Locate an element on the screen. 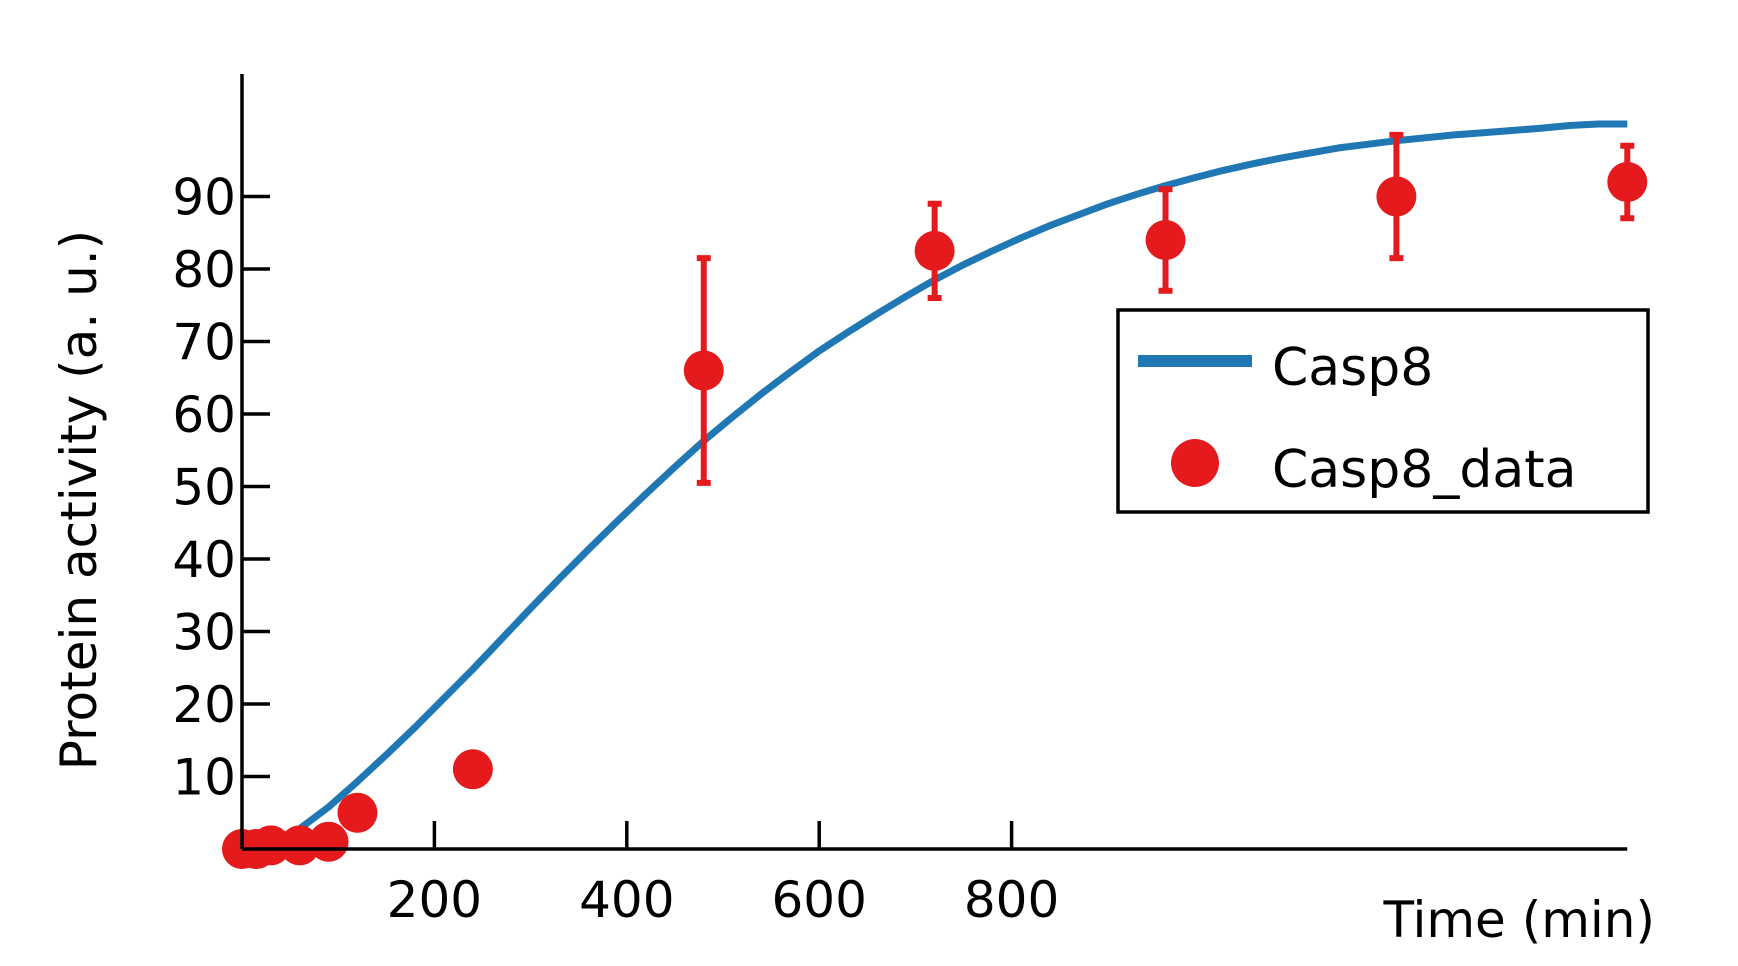 This screenshot has height=966, width=1738. y-axis-title: Protein activity (a. u.) is located at coordinates (79, 500).